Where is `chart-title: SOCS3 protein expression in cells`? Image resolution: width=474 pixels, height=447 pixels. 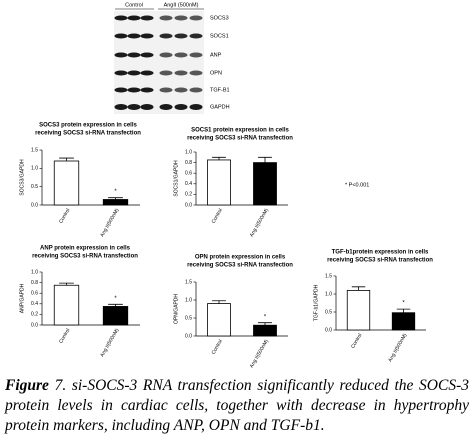
chart-title: SOCS3 protein expression in cells is located at coordinates (88, 126).